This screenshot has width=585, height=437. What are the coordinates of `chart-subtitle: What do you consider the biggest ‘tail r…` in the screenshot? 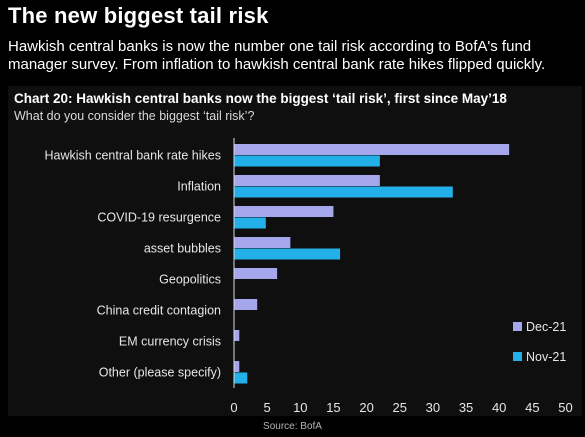 It's located at (134, 116).